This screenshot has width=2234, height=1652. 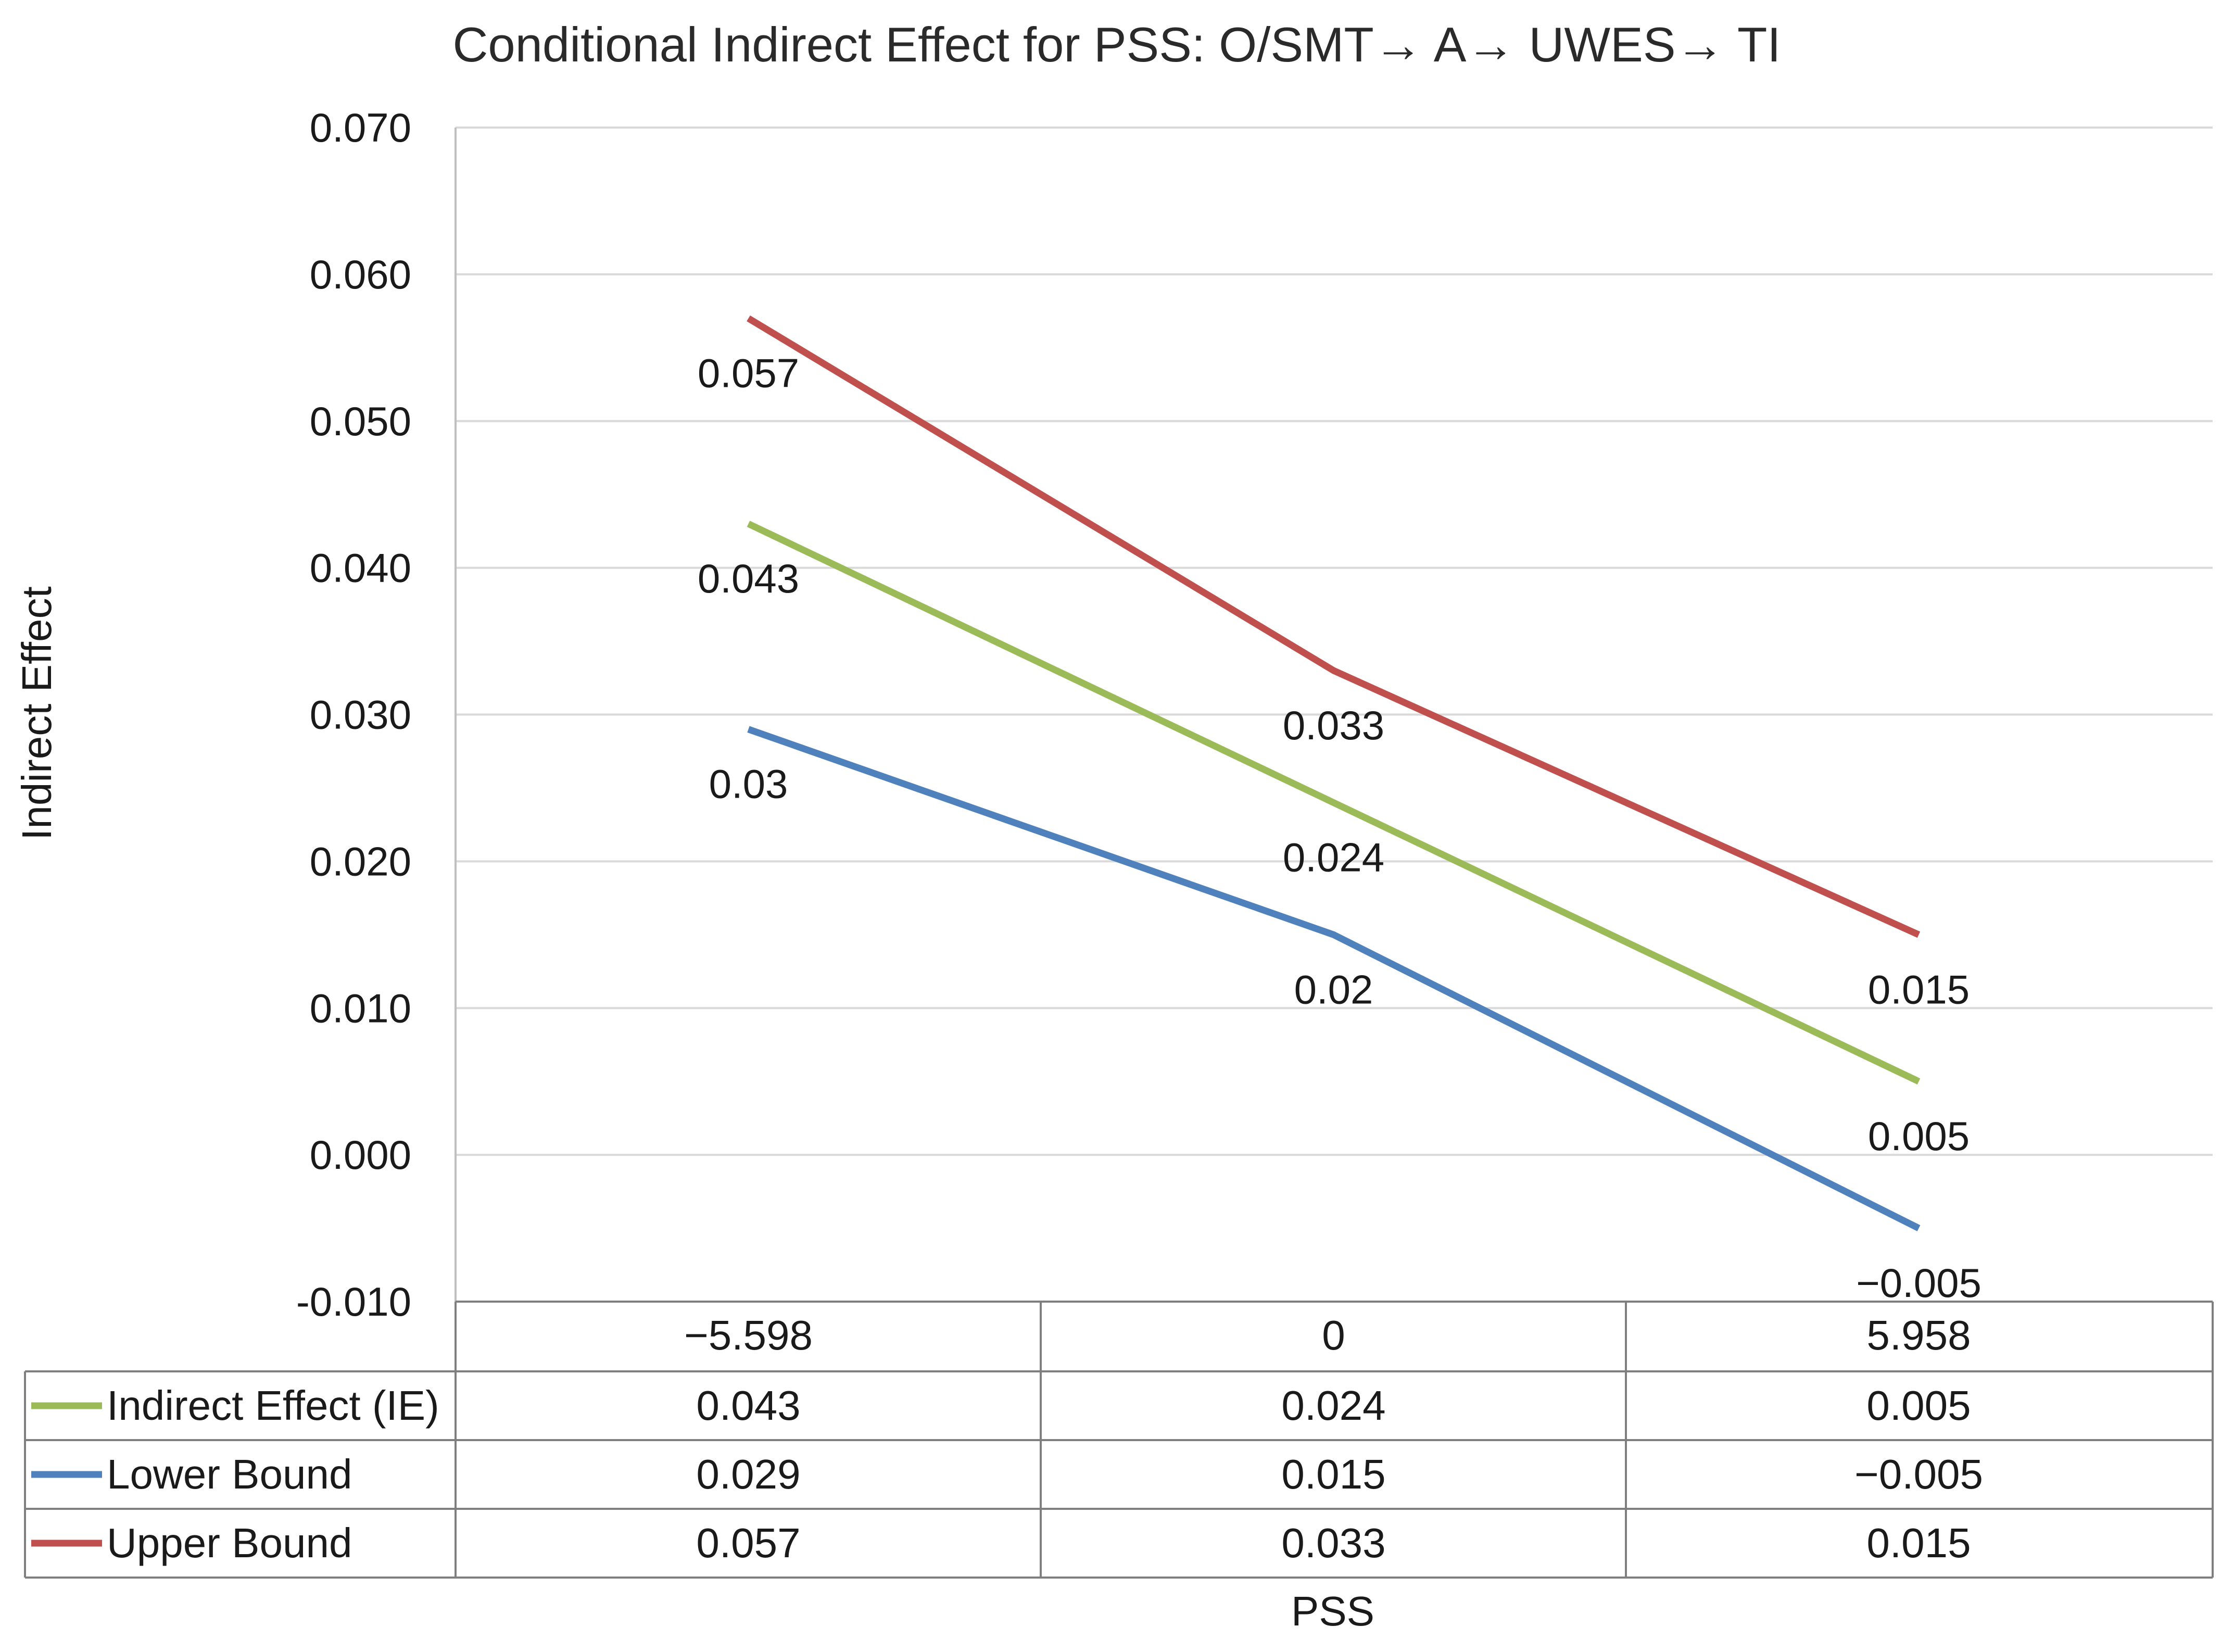 I want to click on y-tick-label: 0.010, so click(x=360, y=1008).